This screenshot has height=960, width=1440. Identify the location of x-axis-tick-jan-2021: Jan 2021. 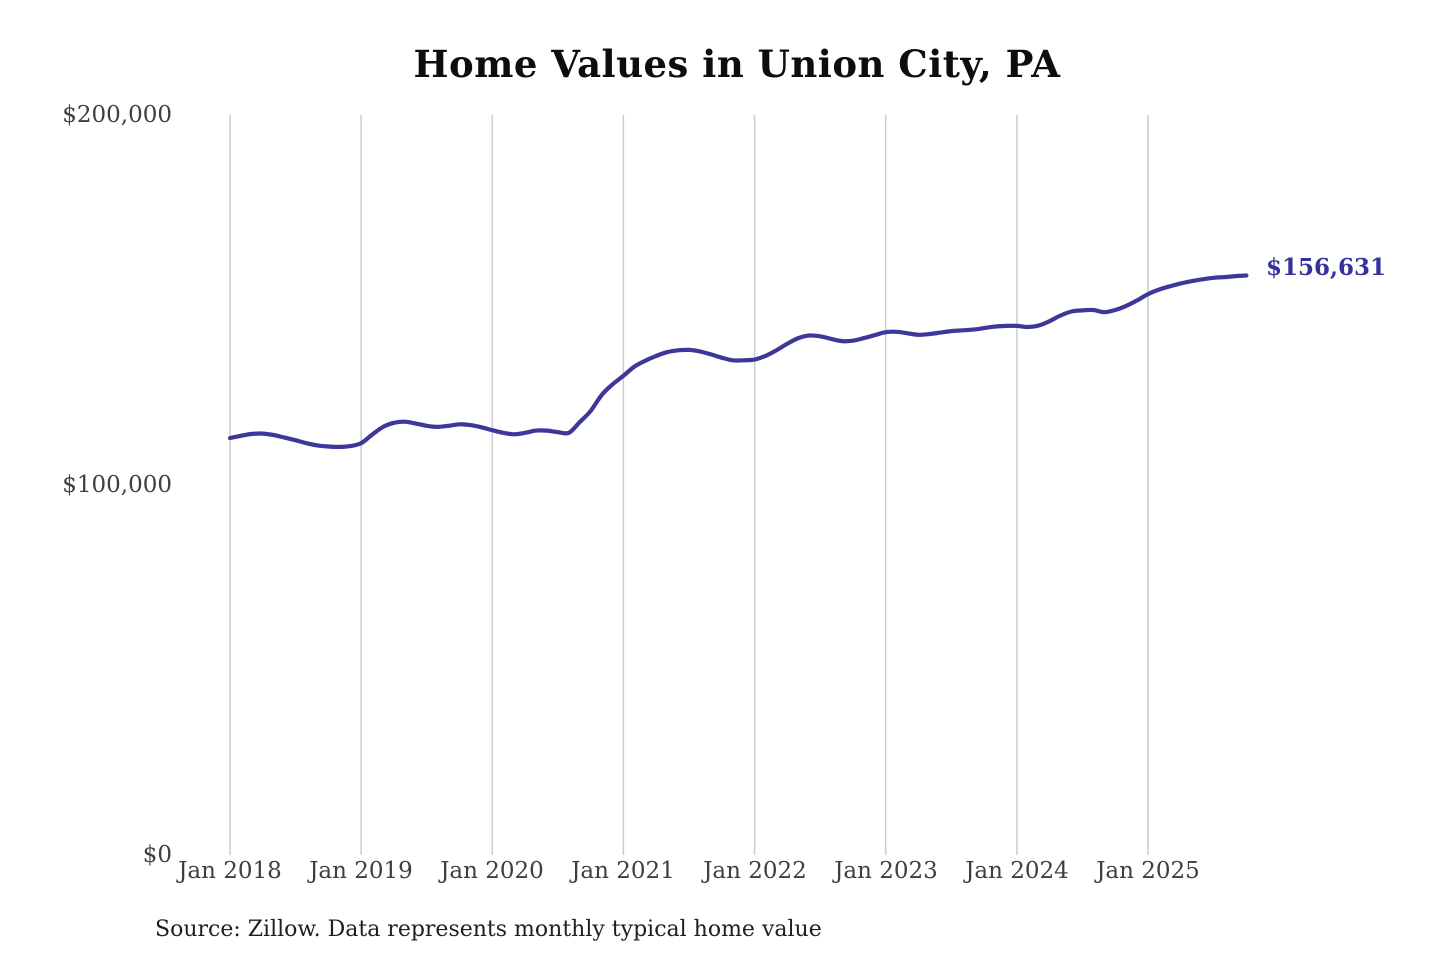
(623, 871).